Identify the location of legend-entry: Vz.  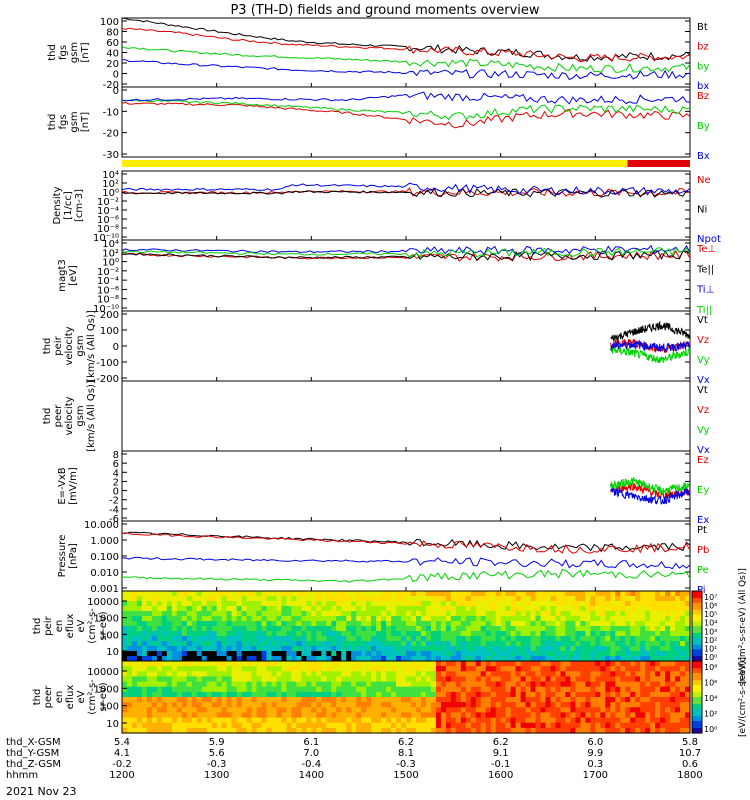
(703, 340).